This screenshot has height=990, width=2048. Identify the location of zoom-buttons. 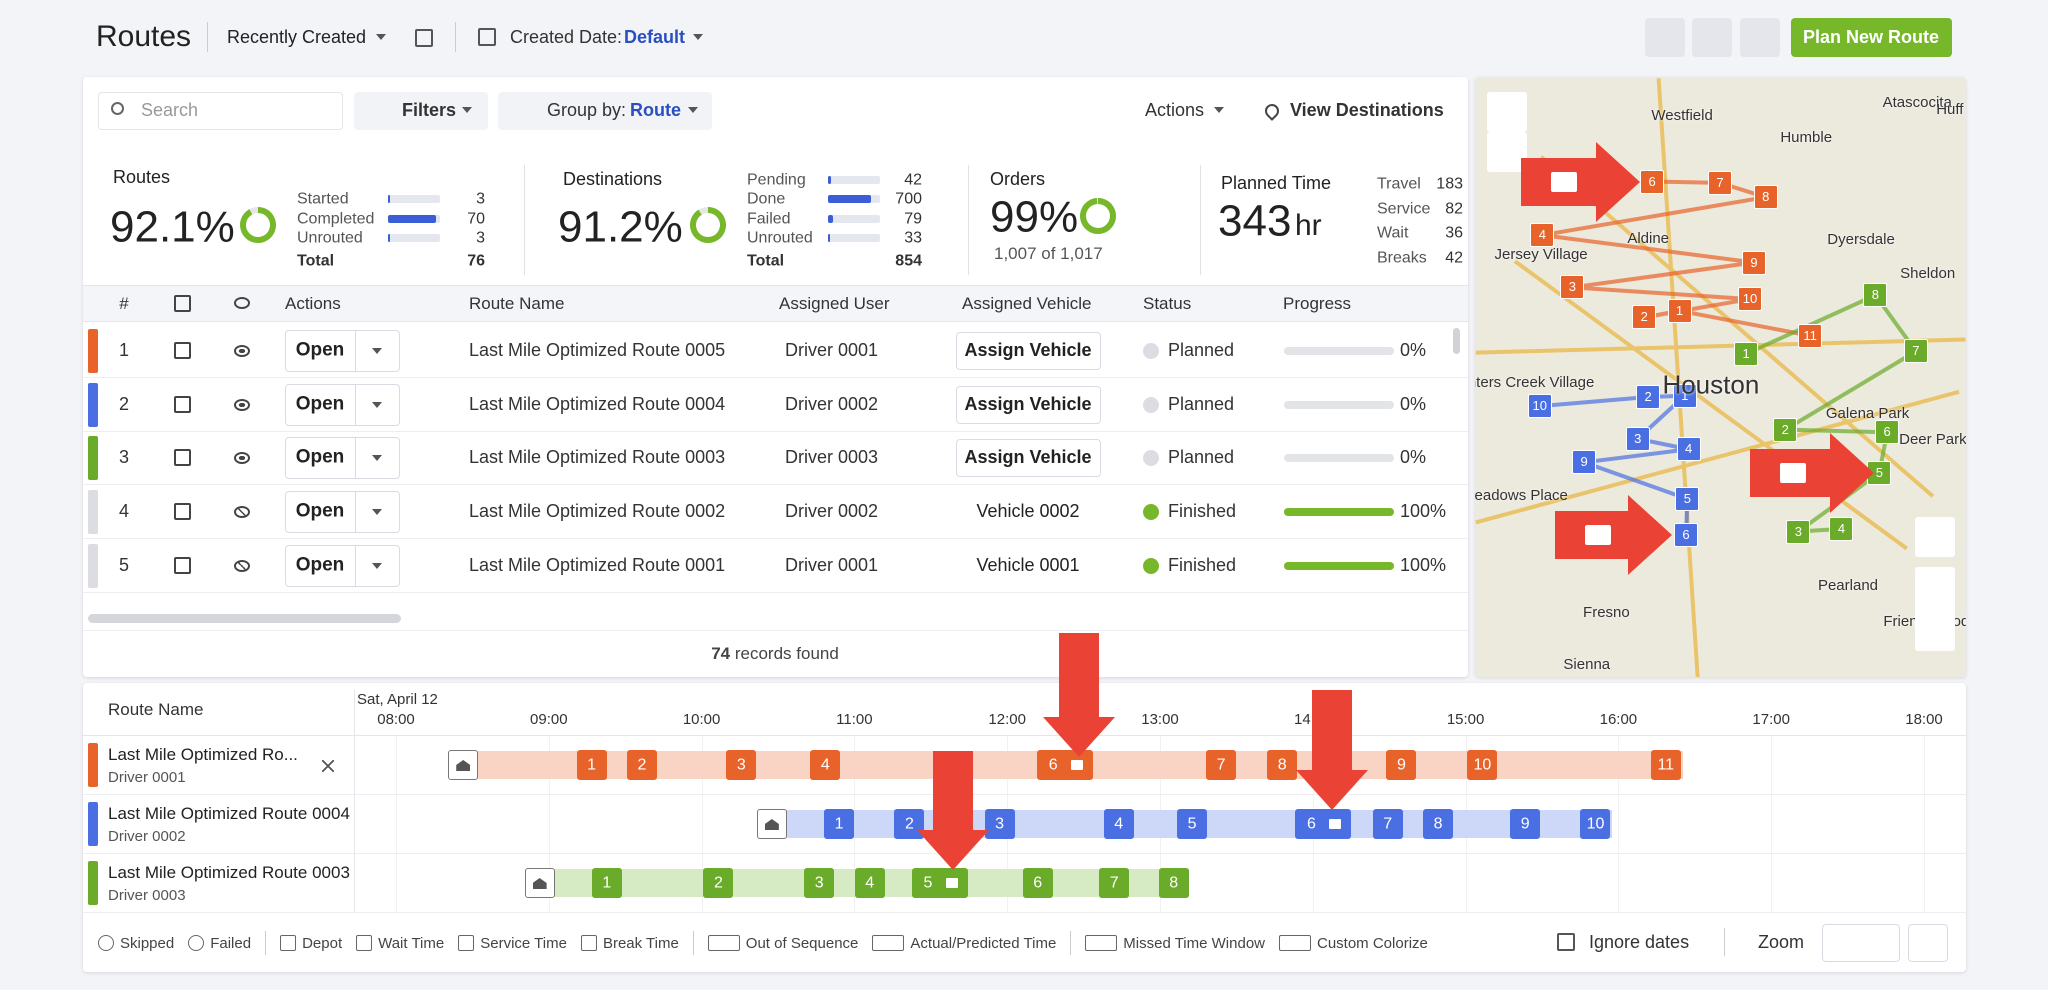
(1861, 943).